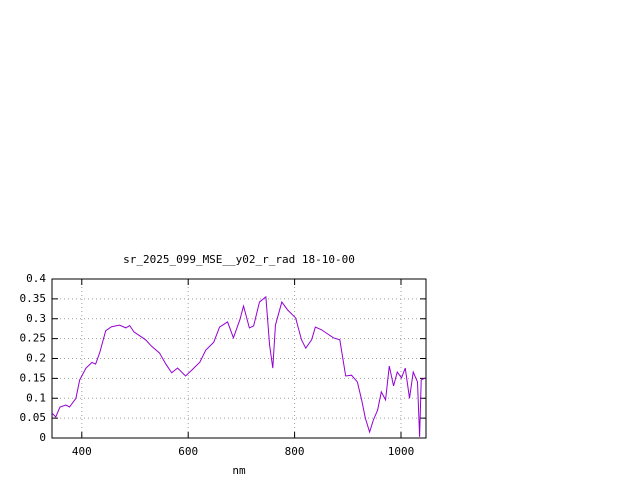 Image resolution: width=640 pixels, height=484 pixels. What do you see at coordinates (33, 338) in the screenshot?
I see `y-tick-label: 0.25` at bounding box center [33, 338].